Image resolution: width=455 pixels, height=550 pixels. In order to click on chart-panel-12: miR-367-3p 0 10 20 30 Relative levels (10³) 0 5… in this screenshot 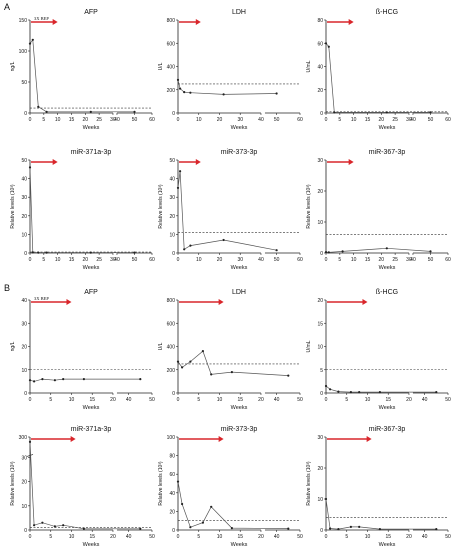, I will do `click(378, 487)`.